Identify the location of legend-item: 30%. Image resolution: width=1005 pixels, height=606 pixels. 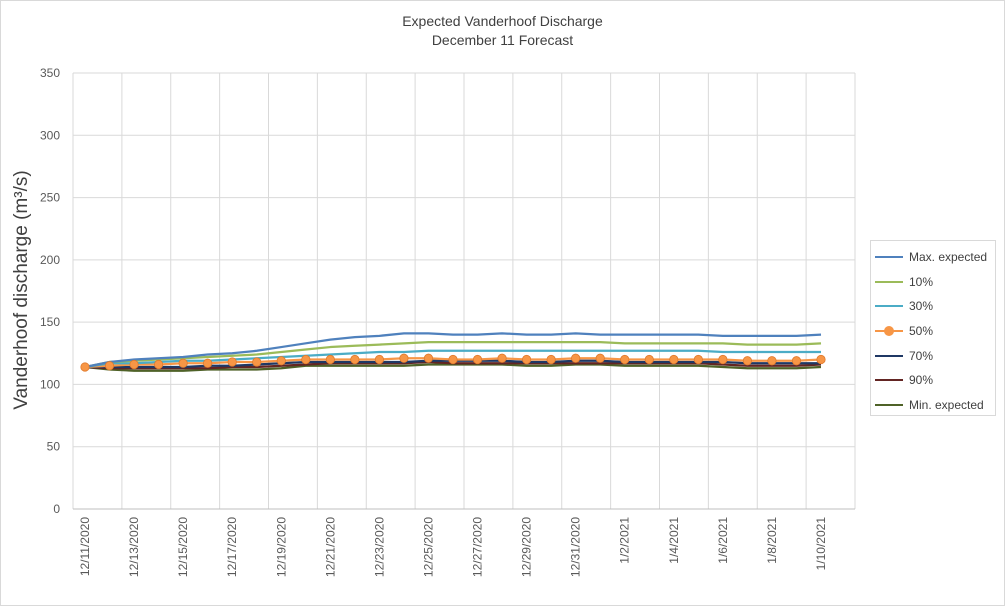
(933, 306).